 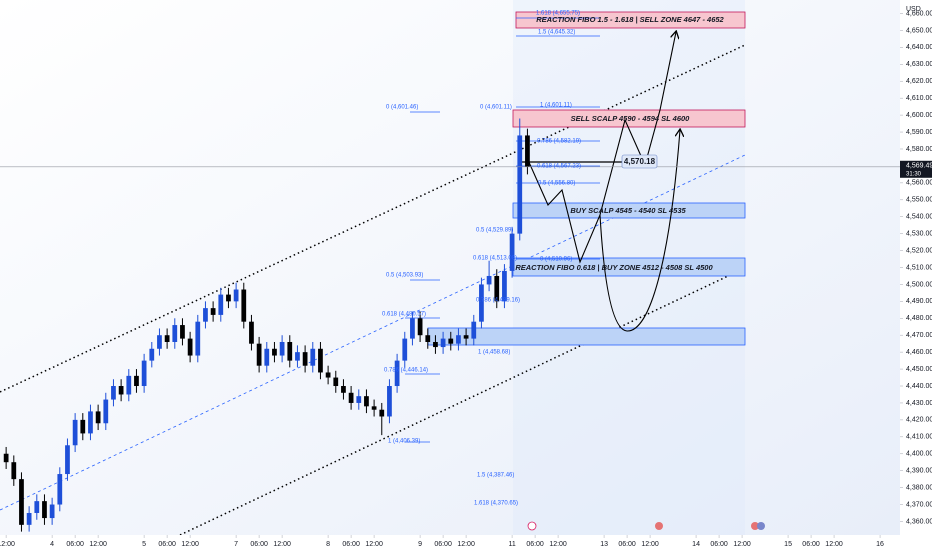 I want to click on y-tick-label: 4,590.00, so click(x=919, y=132).